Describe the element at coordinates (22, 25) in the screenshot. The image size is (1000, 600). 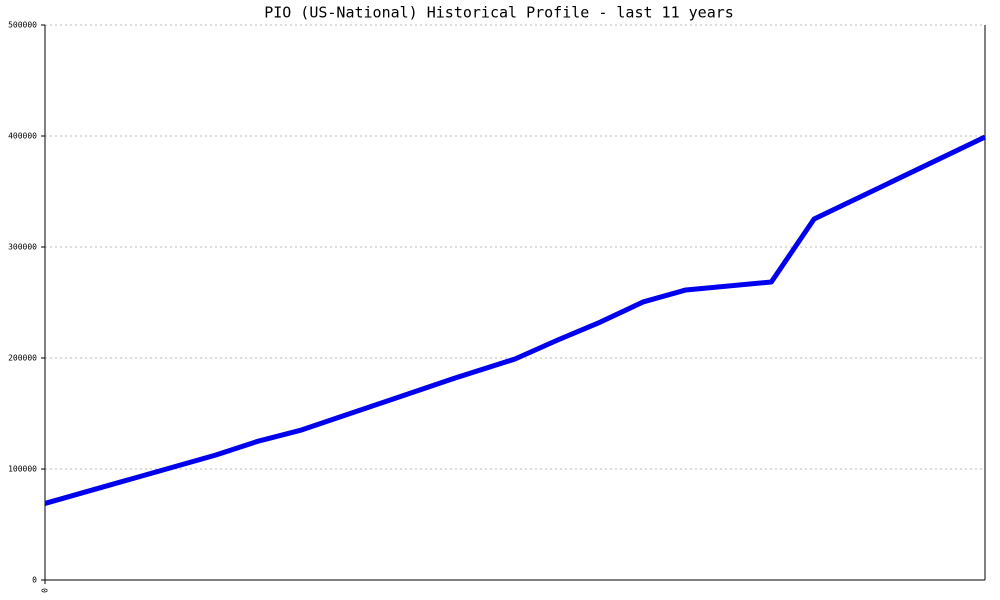
I see `y-tick-label: 500000` at that location.